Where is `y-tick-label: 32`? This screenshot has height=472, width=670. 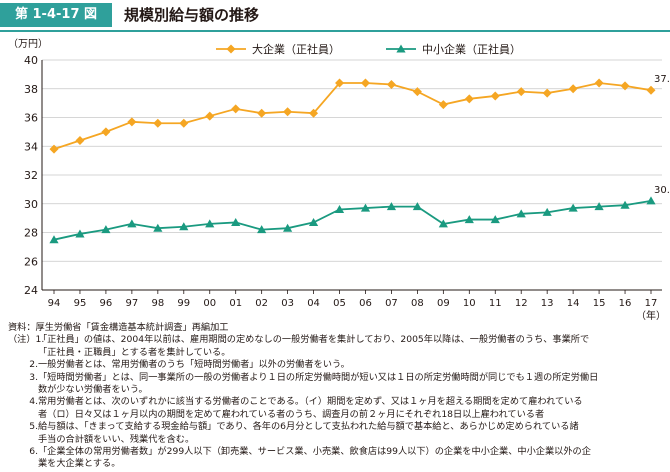
y-tick-label: 32 is located at coordinates (31, 175).